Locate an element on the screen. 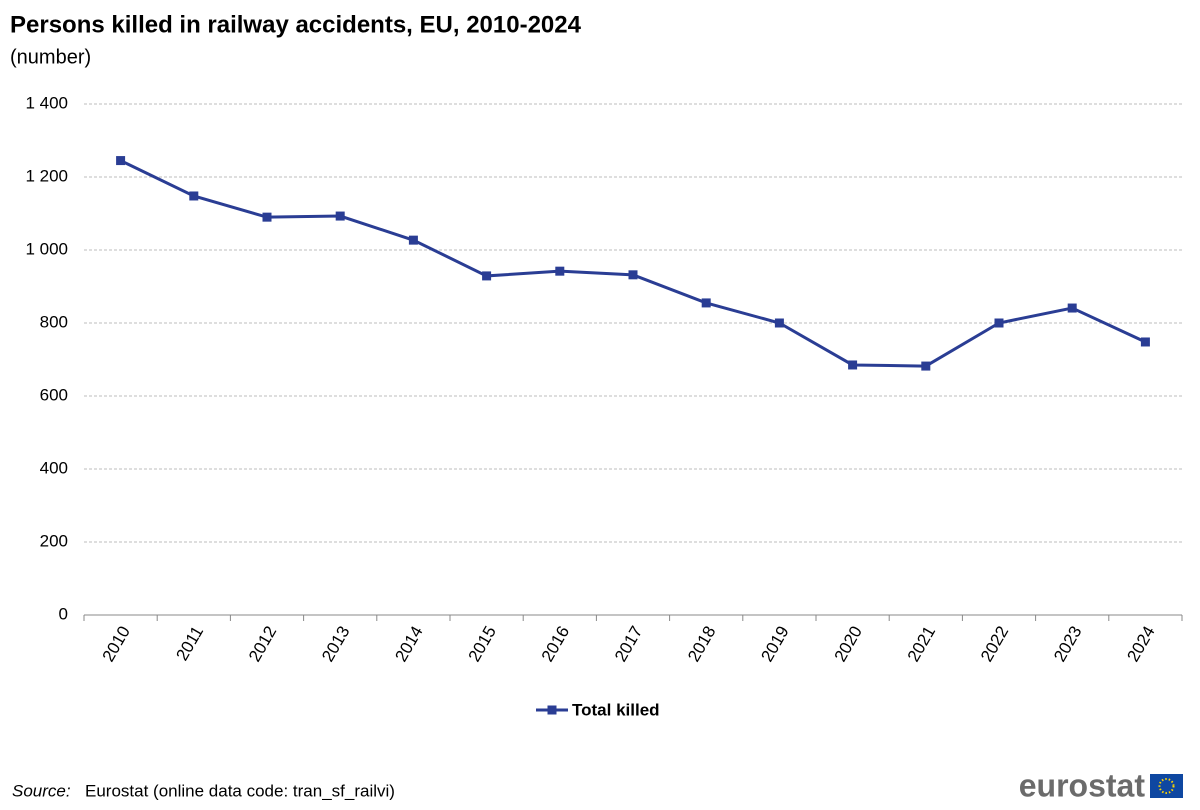 This screenshot has height=810, width=1200. legend-marker is located at coordinates (552, 710).